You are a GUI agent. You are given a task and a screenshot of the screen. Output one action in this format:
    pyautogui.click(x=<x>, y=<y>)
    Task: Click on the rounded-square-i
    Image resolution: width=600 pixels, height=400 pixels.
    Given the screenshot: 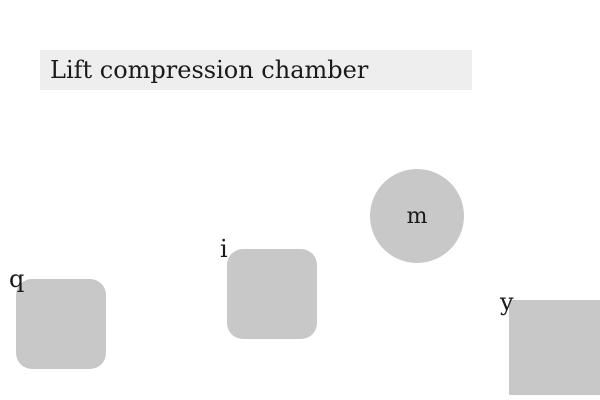 What is the action you would take?
    pyautogui.click(x=272, y=294)
    